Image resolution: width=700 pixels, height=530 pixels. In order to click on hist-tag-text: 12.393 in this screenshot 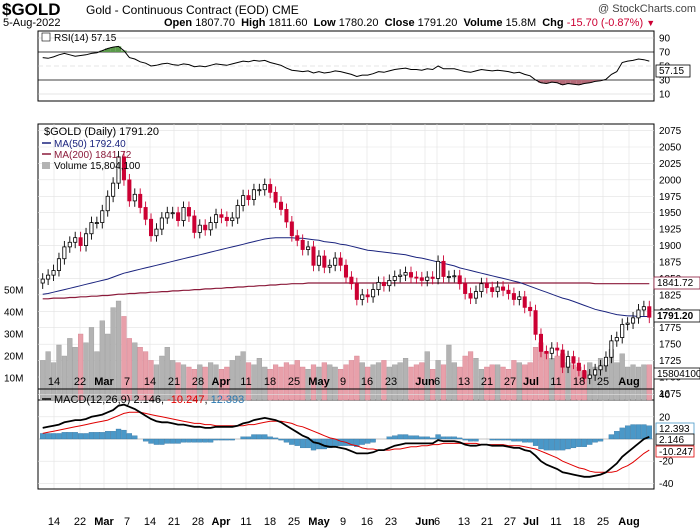, I will do `click(674, 429)`.